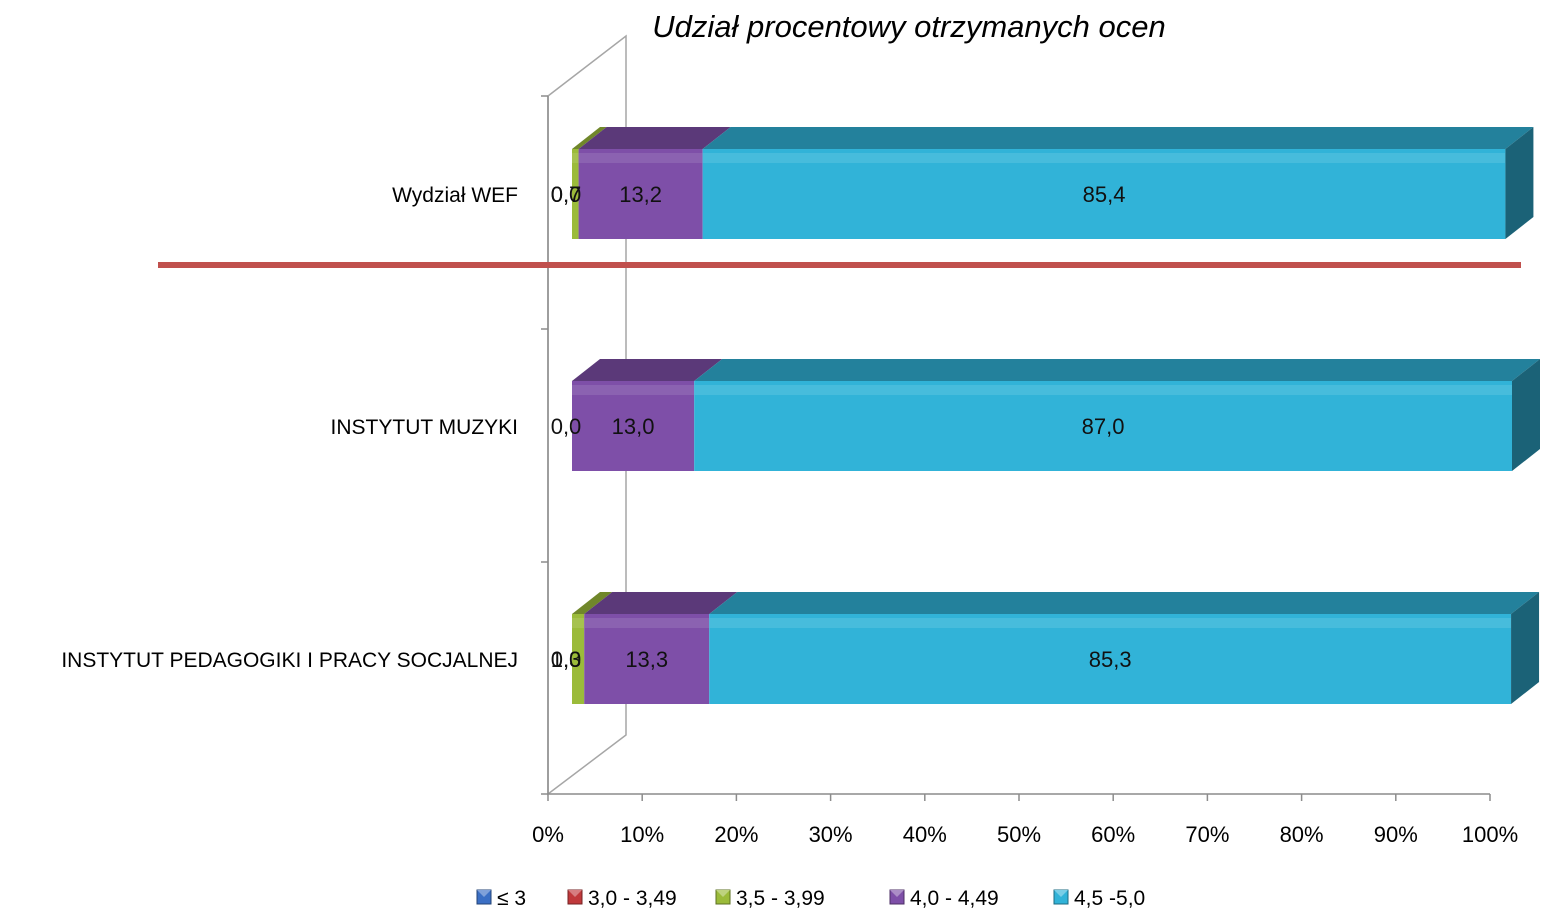 The width and height of the screenshot is (1542, 911). I want to click on data-label: 13,2, so click(640, 194).